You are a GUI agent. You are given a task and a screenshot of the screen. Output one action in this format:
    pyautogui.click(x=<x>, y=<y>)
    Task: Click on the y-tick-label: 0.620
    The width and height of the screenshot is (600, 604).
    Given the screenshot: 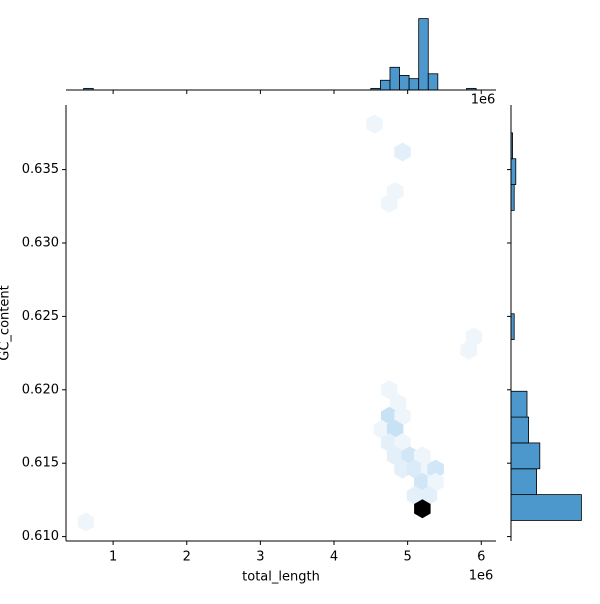 What is the action you would take?
    pyautogui.click(x=40, y=389)
    